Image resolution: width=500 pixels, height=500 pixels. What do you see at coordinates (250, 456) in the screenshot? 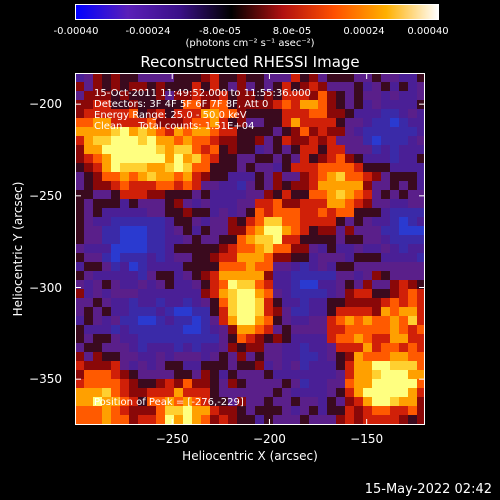
I see `x-axis-label: Heliocentric X (arcsec)` at bounding box center [250, 456].